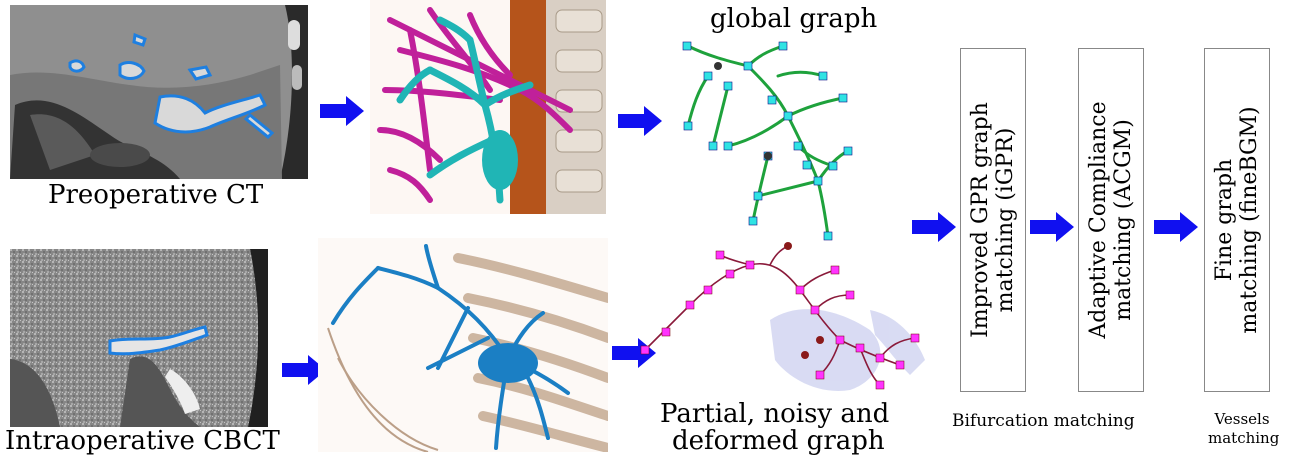 This screenshot has height=459, width=1292. What do you see at coordinates (775, 414) in the screenshot?
I see `partial-graph-caption-line1: Partial, noisy and` at bounding box center [775, 414].